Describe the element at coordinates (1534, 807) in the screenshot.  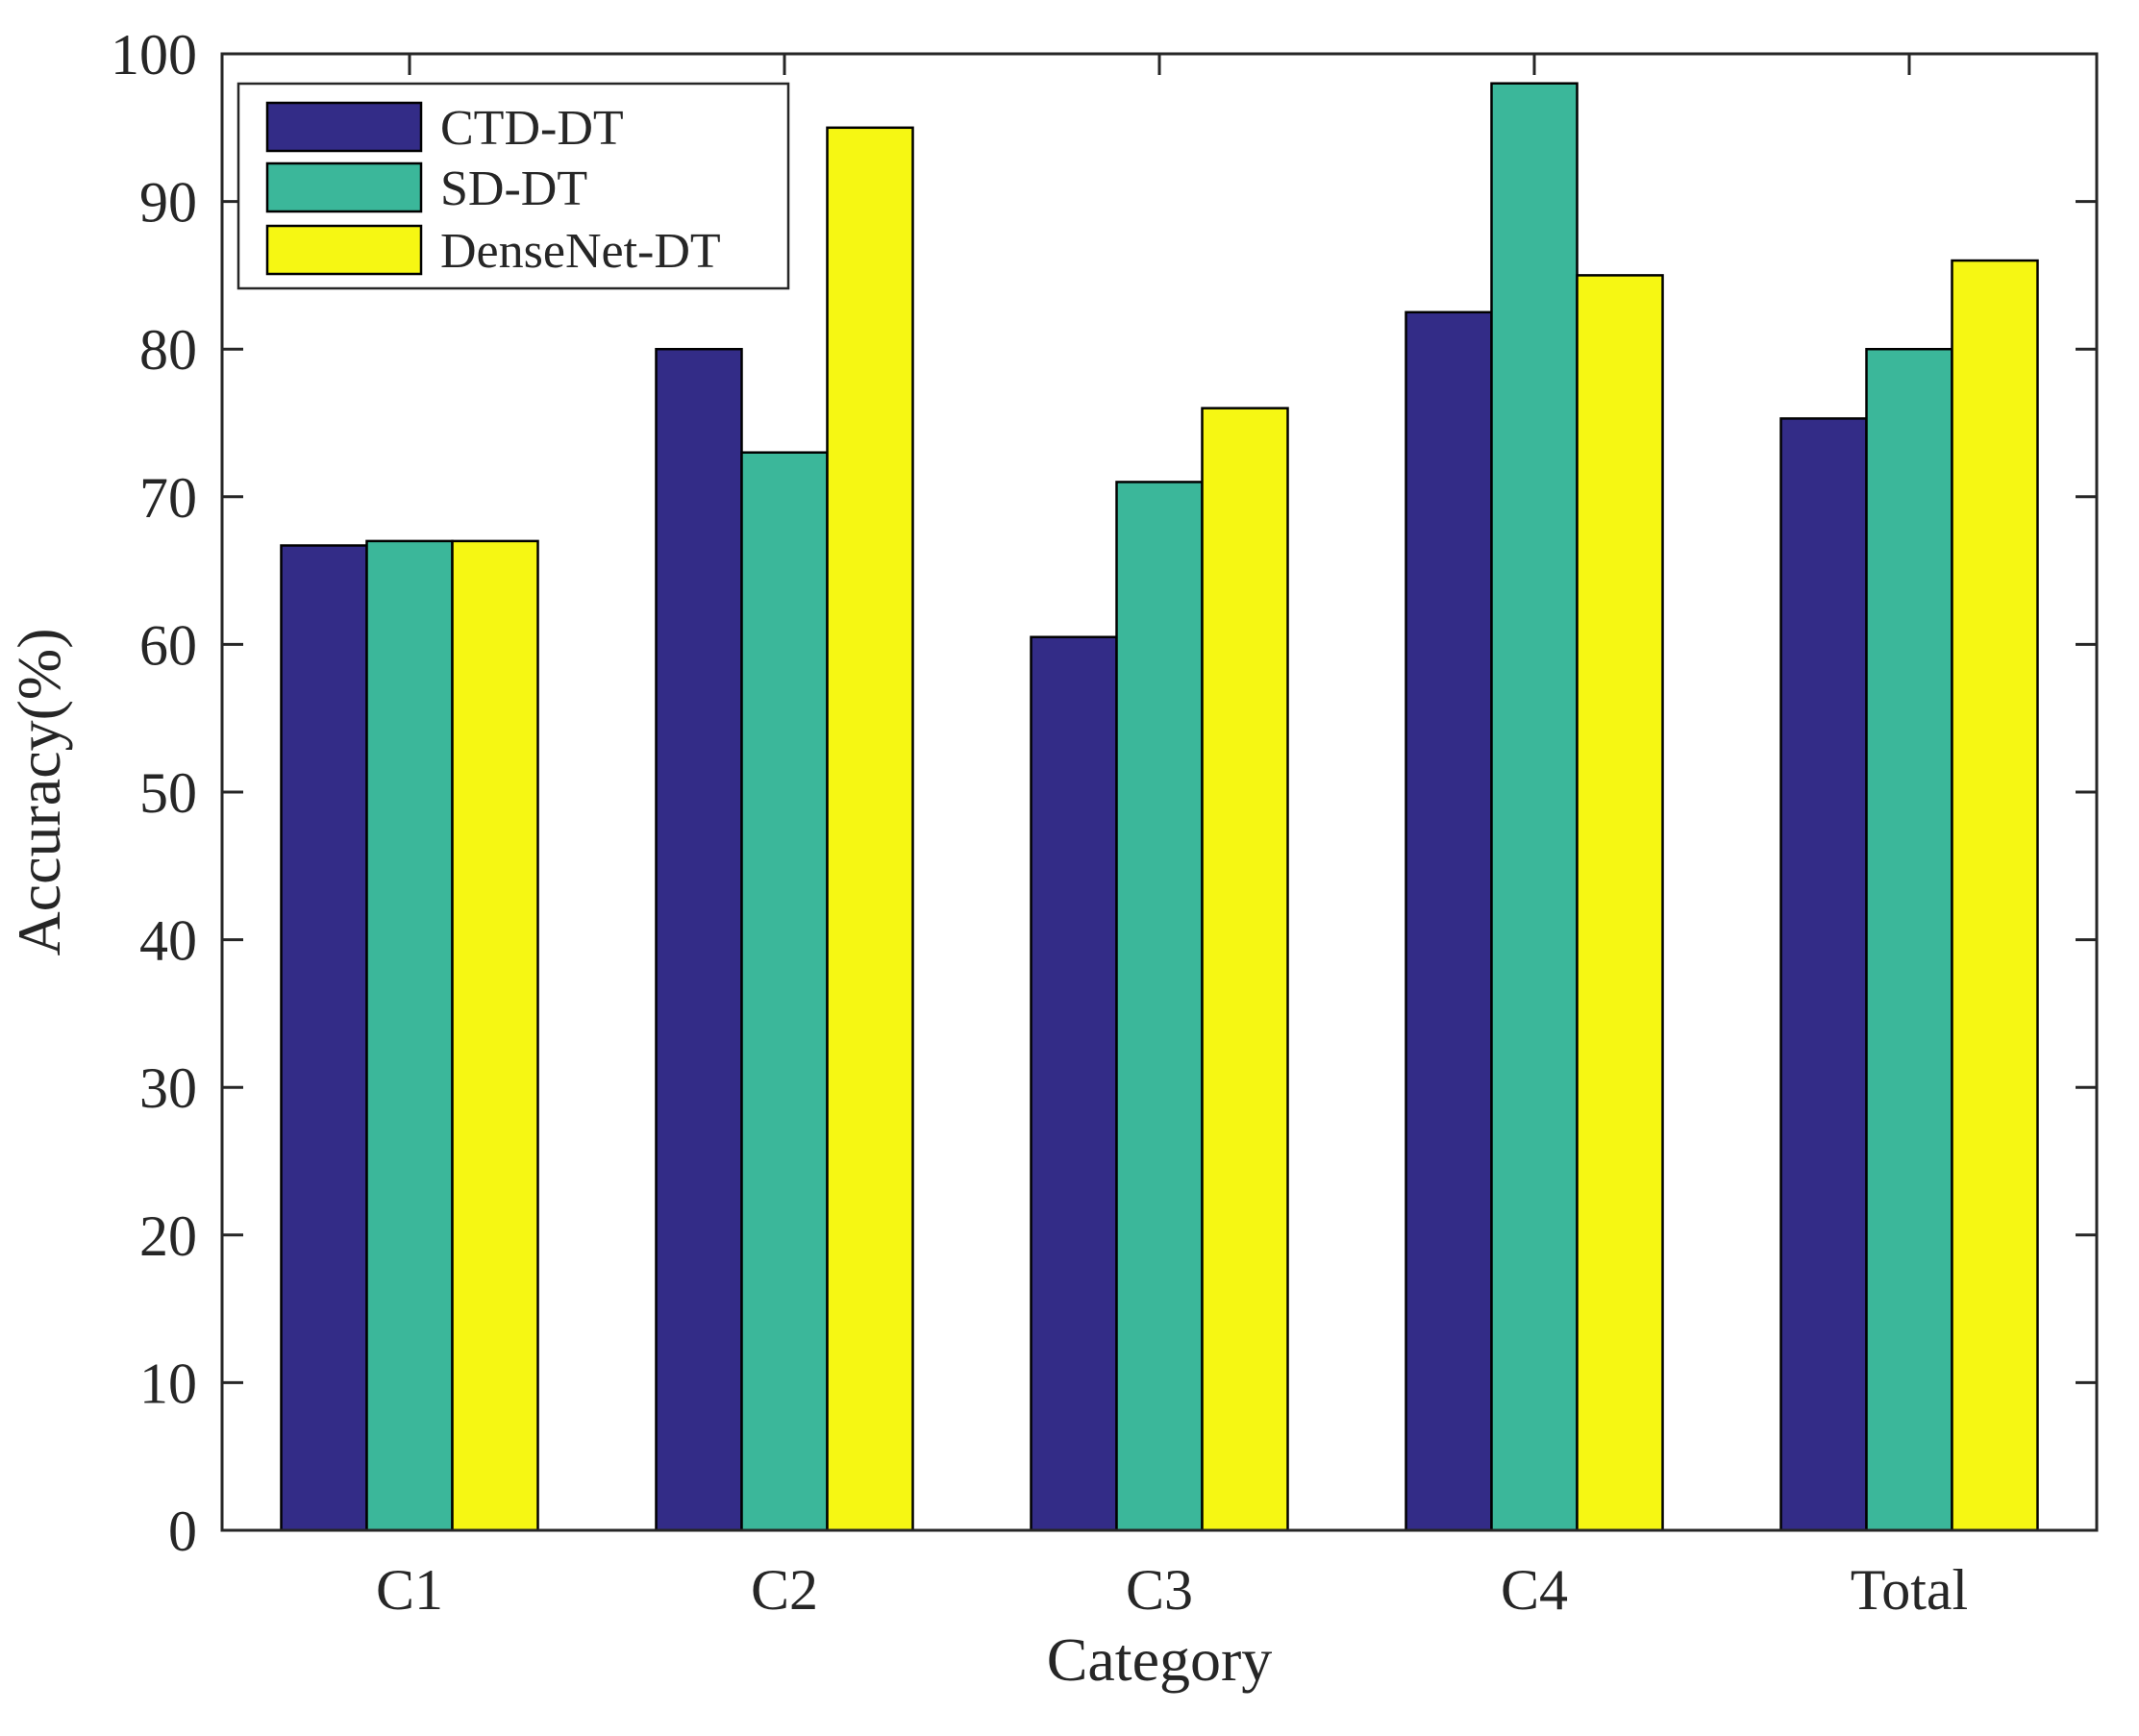
I see `bar-c4-sd-dt` at that location.